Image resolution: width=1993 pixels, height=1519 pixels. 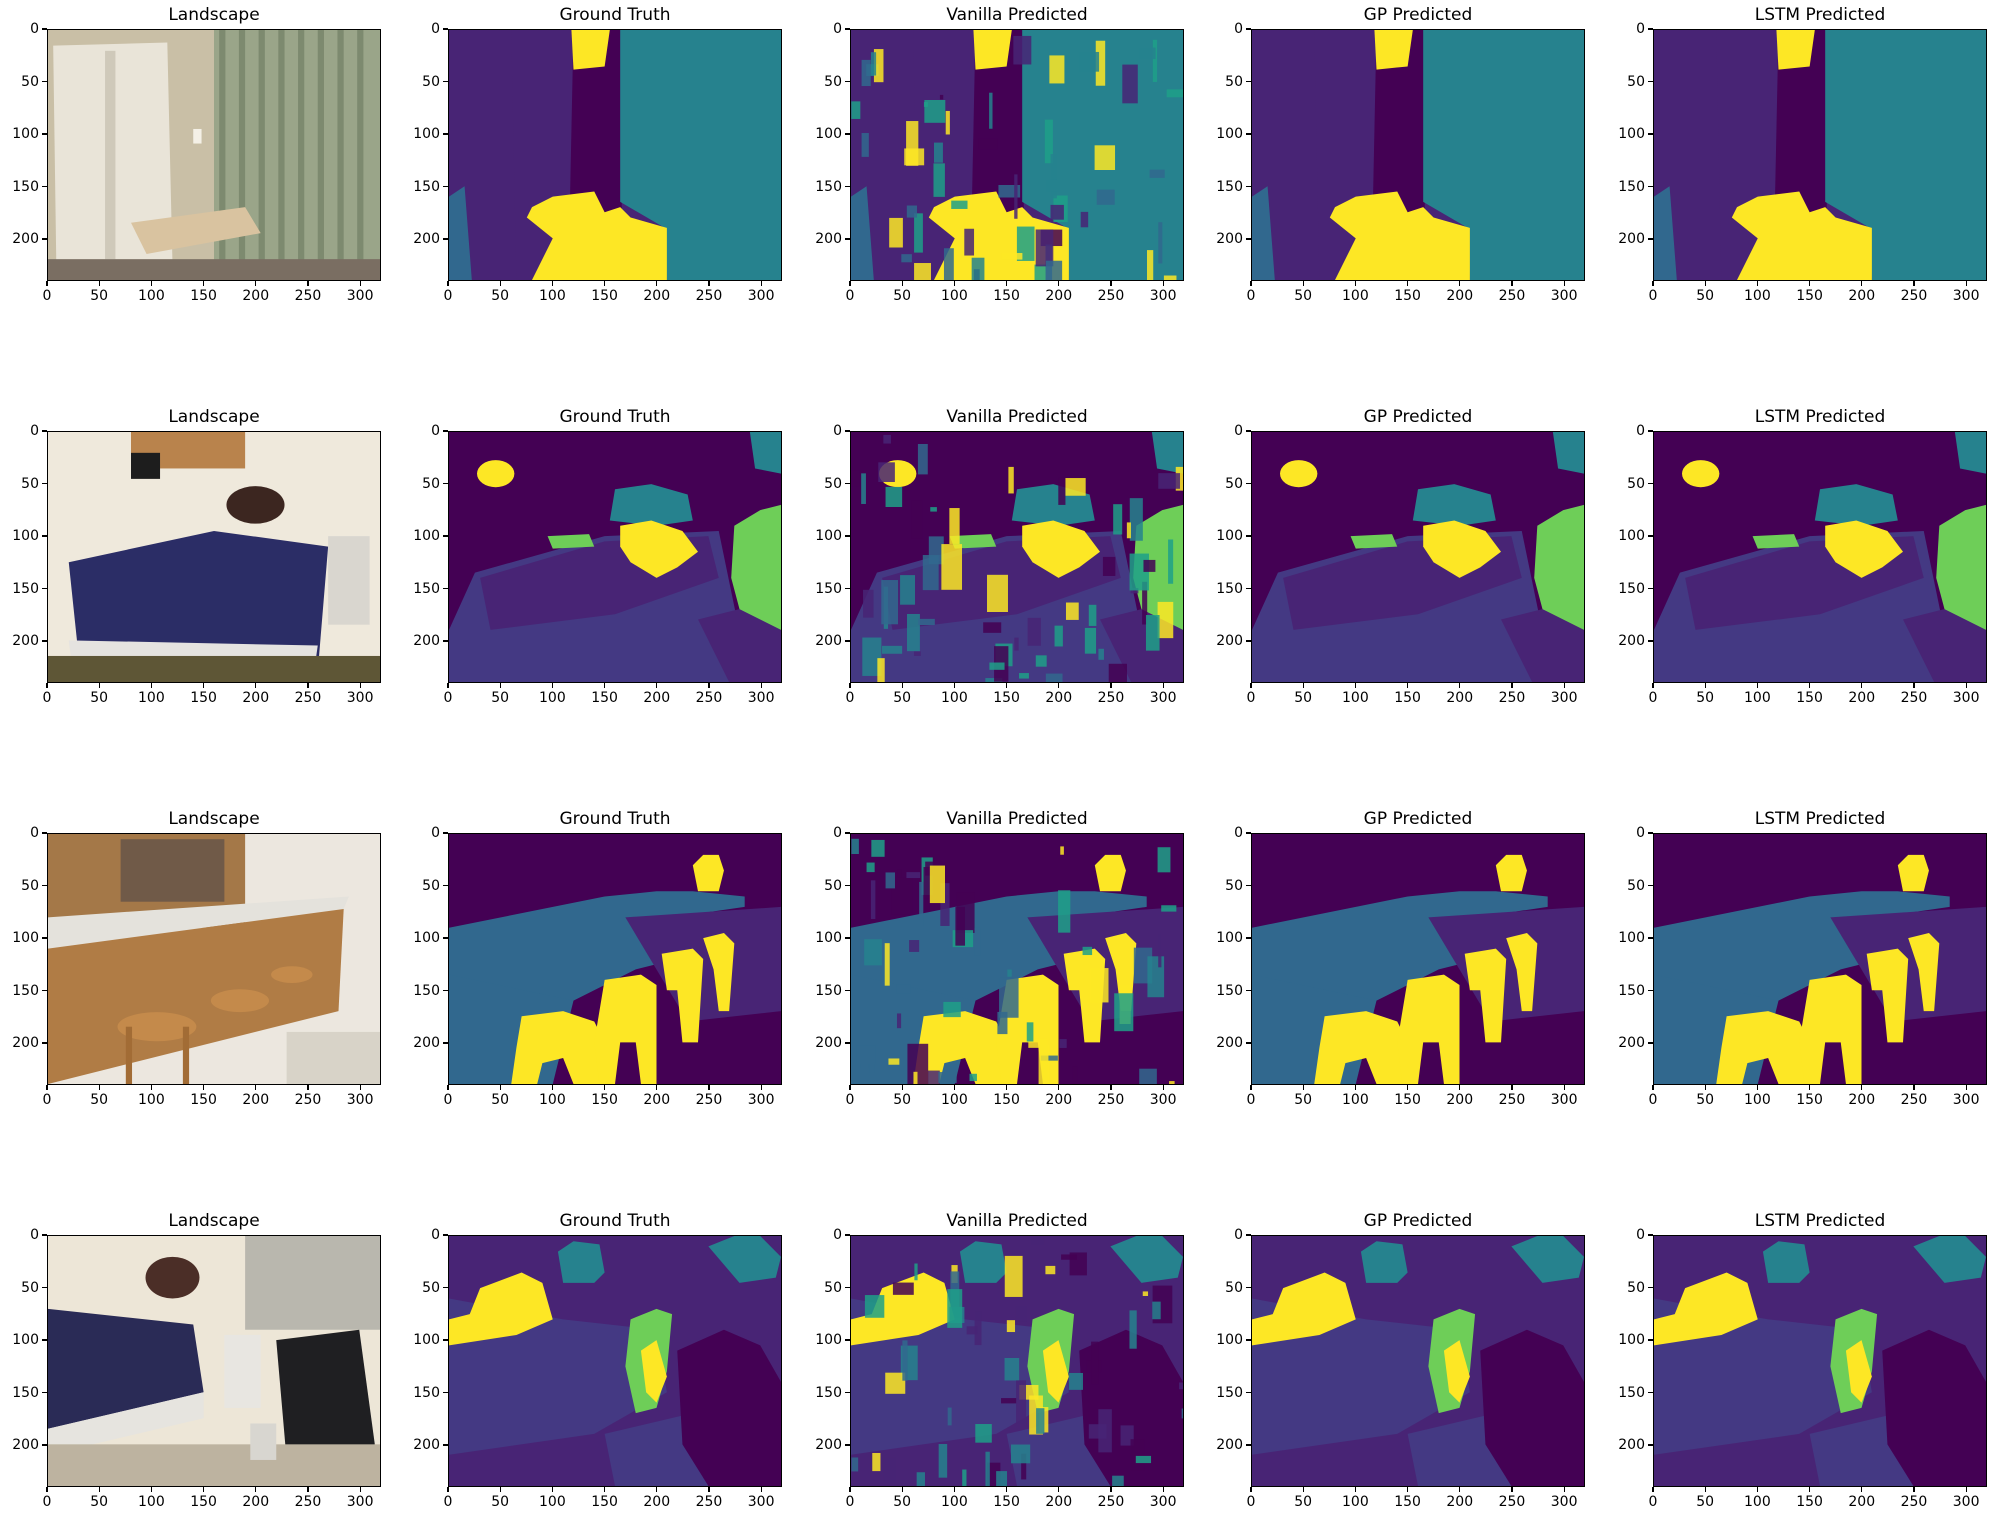 What do you see at coordinates (1017, 15) in the screenshot?
I see `panel-title: Vanilla Predicted` at bounding box center [1017, 15].